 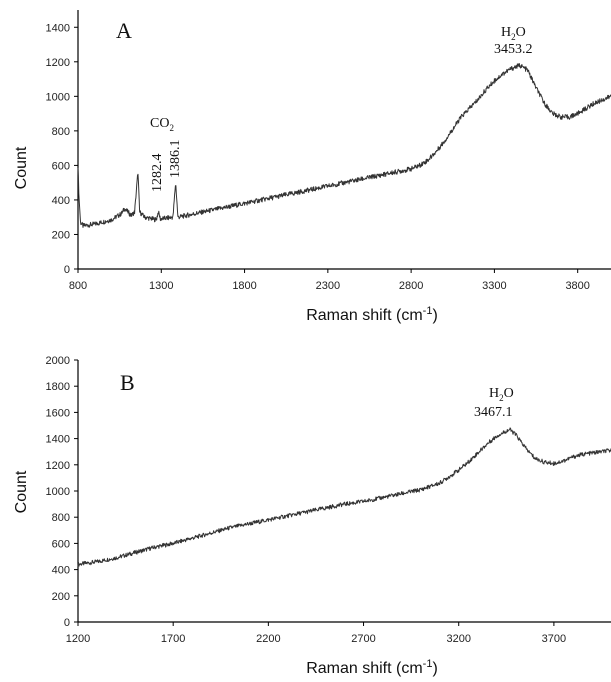 I want to click on h2o-label-a-h: H, so click(x=506, y=32).